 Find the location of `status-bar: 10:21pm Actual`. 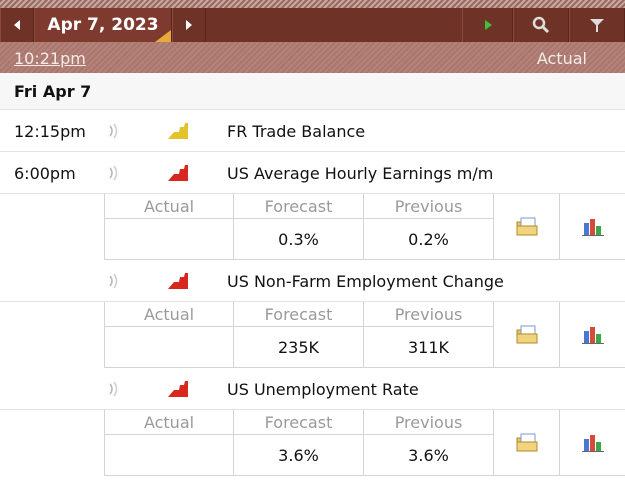

status-bar: 10:21pm Actual is located at coordinates (312, 57).